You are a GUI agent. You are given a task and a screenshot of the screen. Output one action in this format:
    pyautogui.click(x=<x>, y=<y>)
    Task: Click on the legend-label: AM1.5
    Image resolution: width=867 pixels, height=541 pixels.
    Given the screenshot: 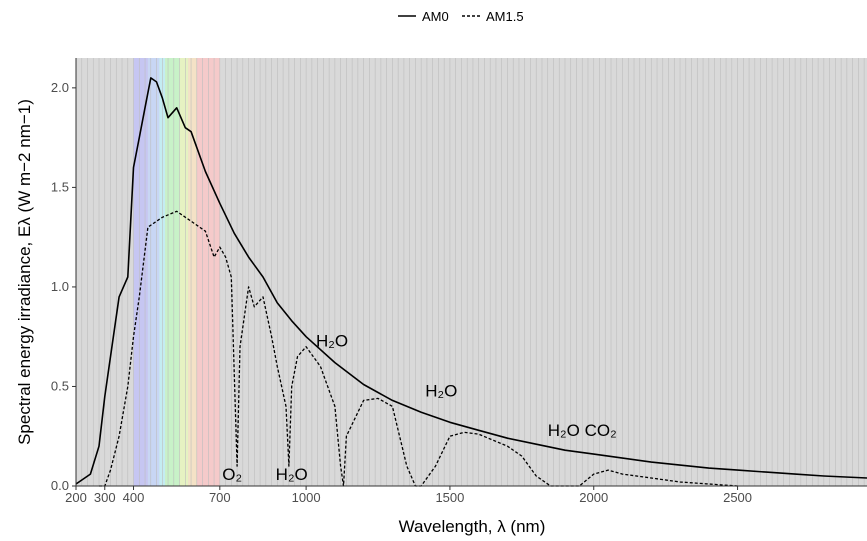 What is the action you would take?
    pyautogui.click(x=505, y=16)
    